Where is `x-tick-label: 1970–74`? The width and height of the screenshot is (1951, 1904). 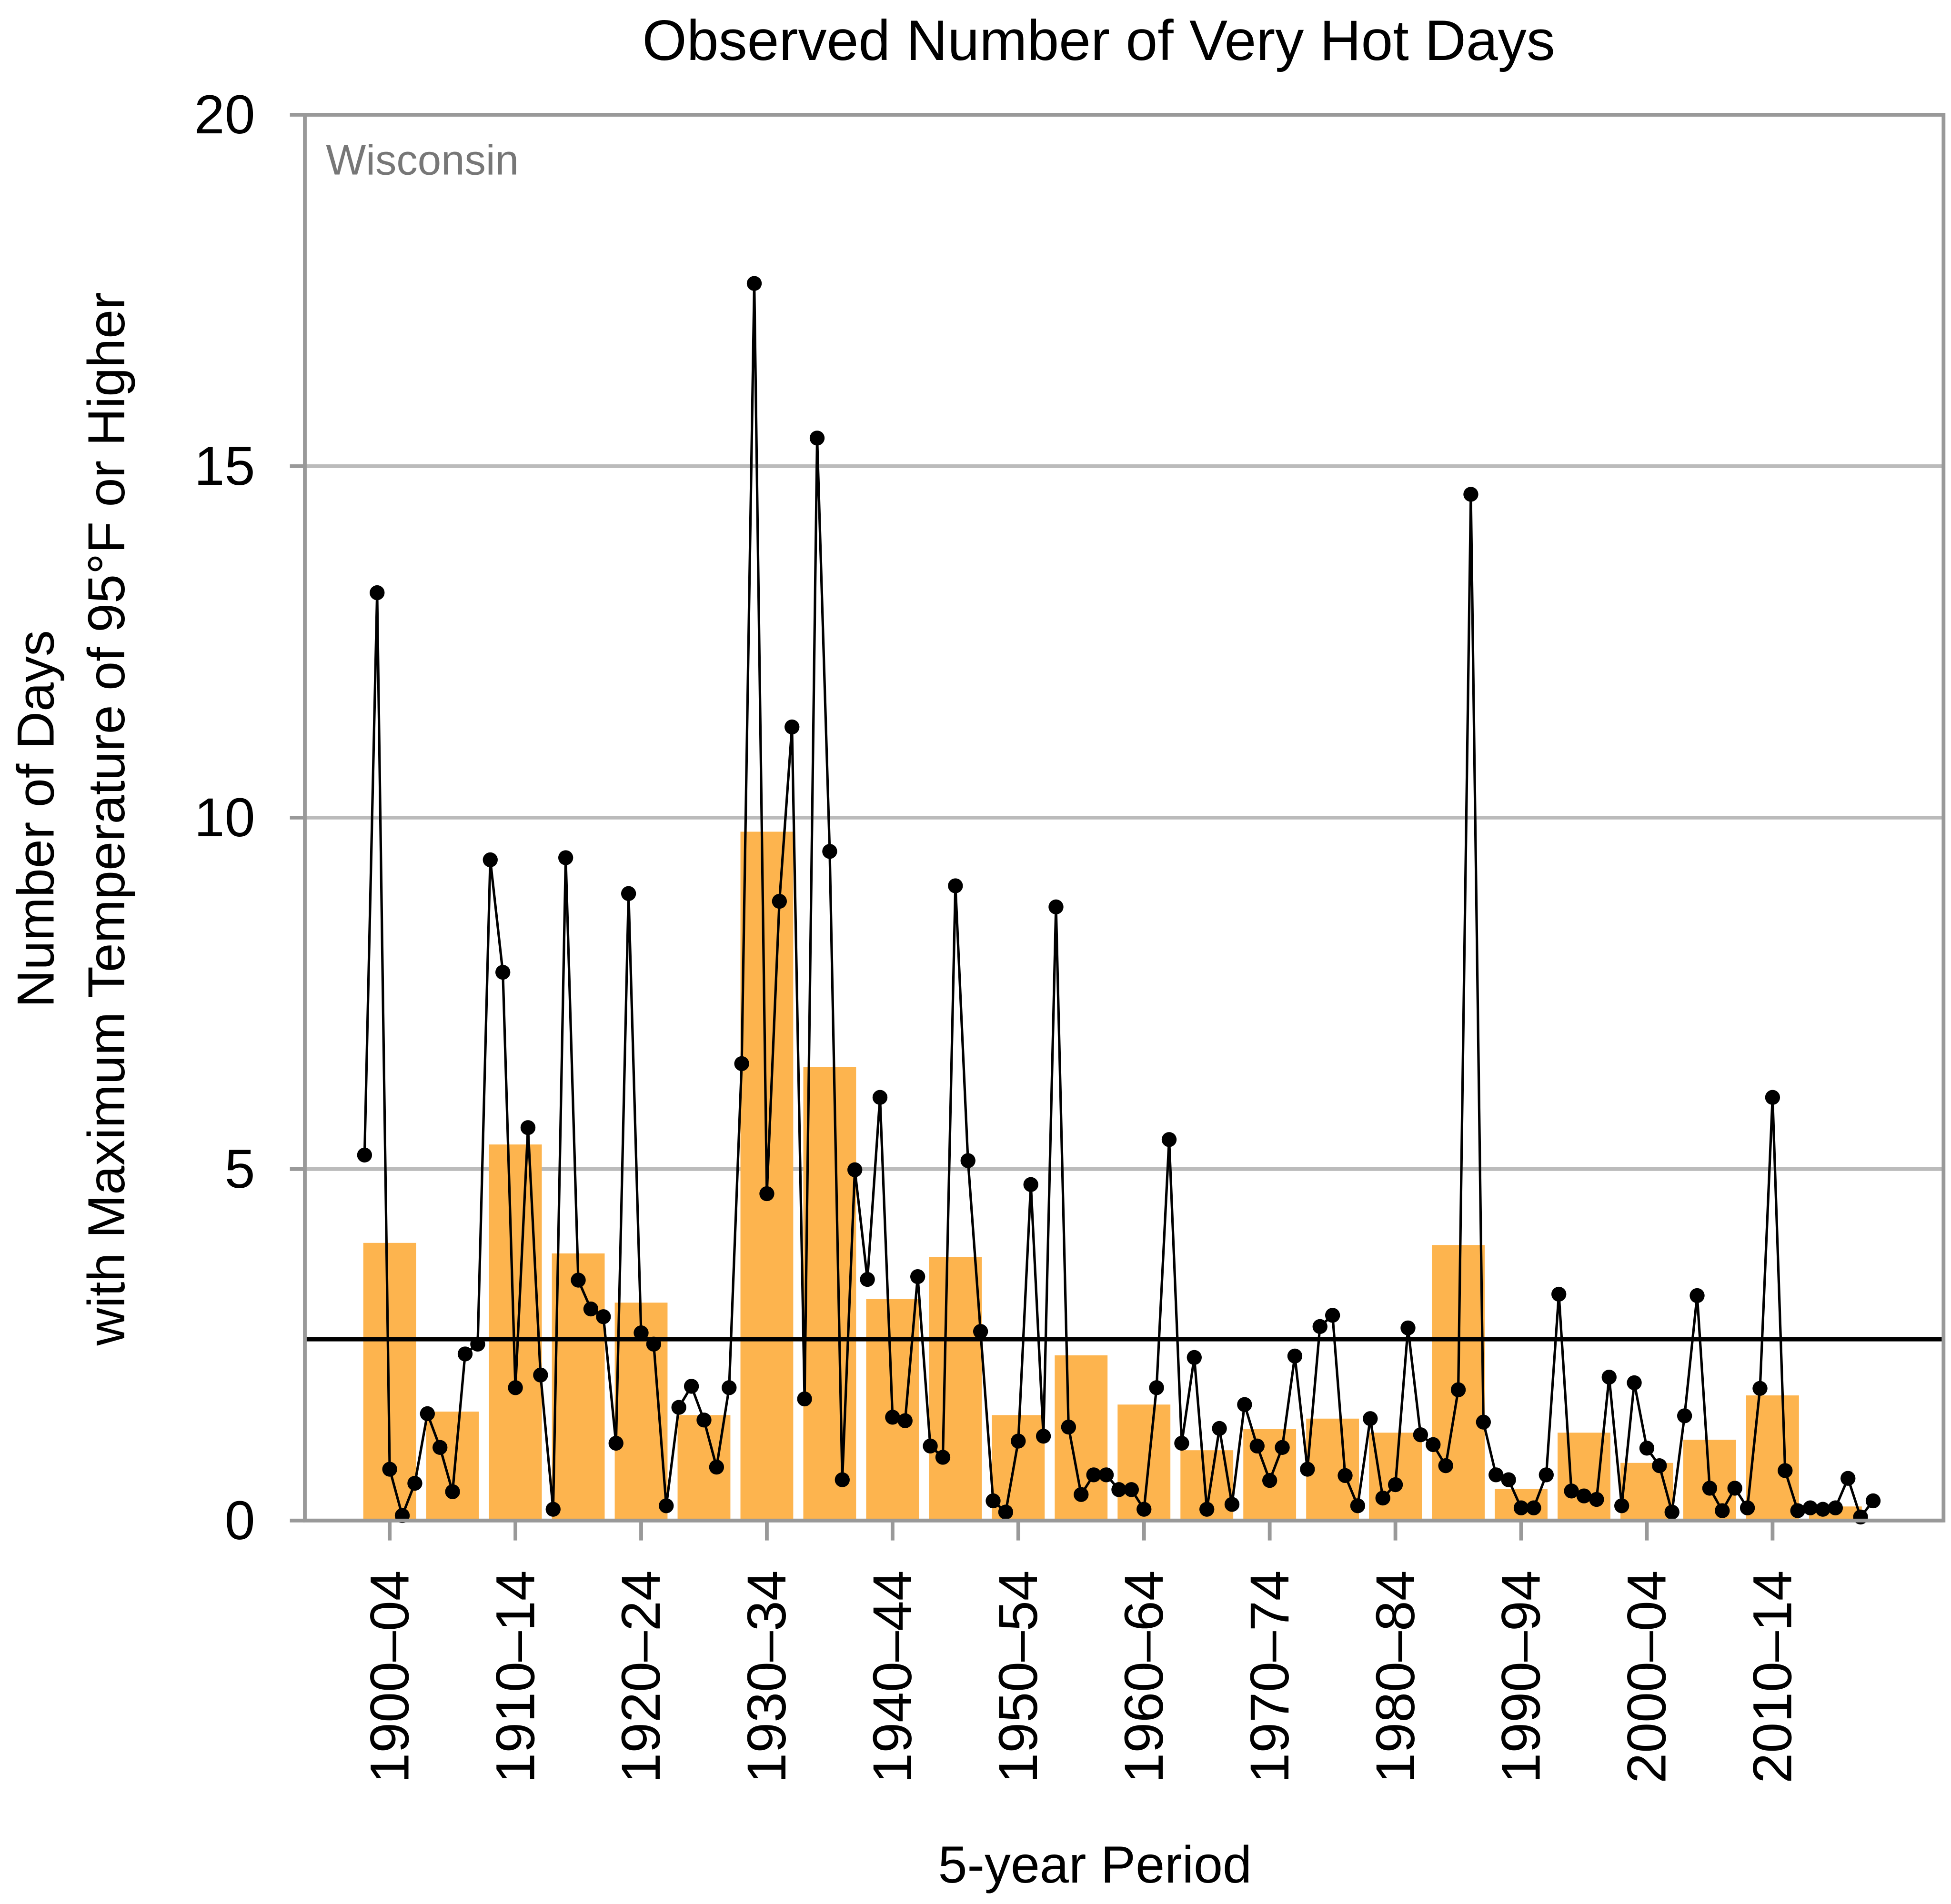 x-tick-label: 1970–74 is located at coordinates (1269, 1677).